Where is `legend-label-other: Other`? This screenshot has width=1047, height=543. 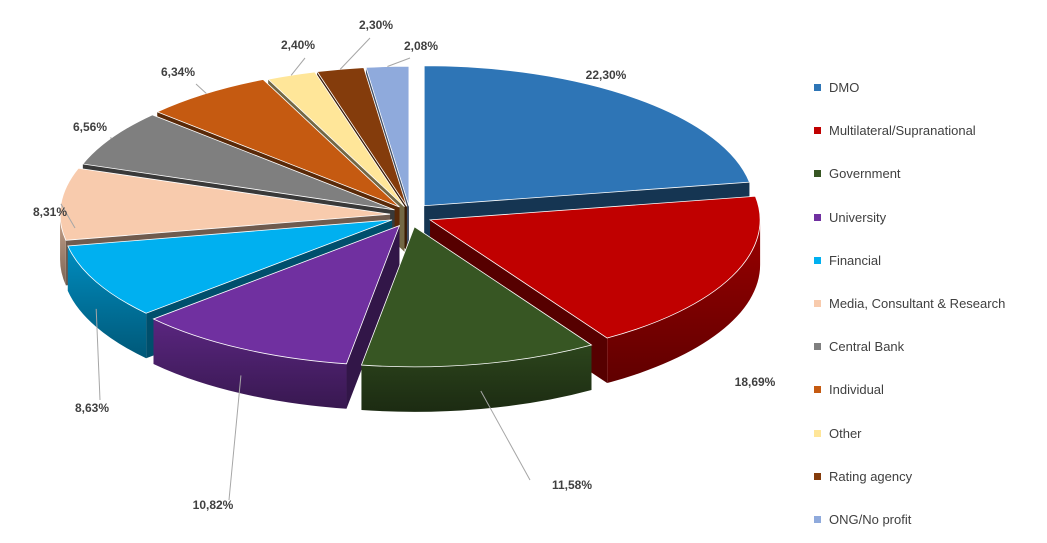 legend-label-other: Other is located at coordinates (845, 433).